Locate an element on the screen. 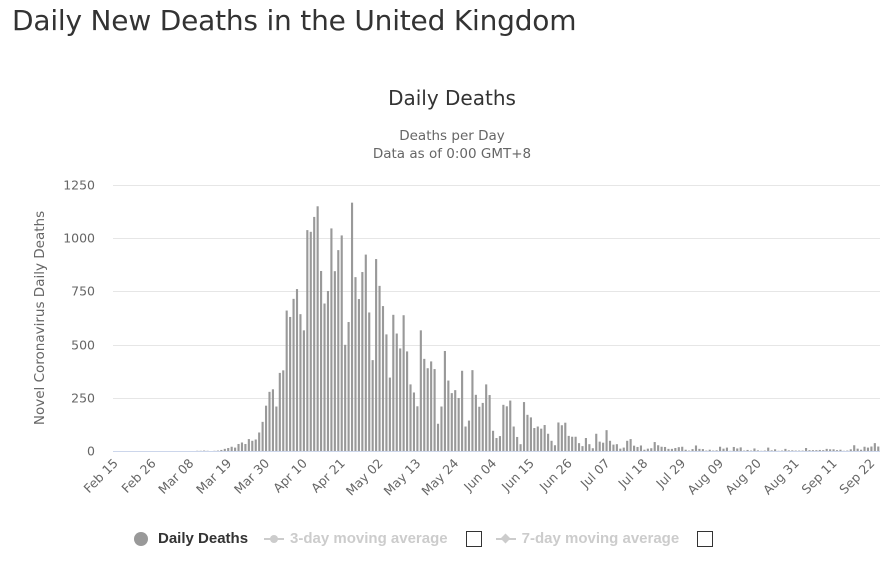  legend-item-7day-average: 7-day moving average is located at coordinates (587, 538).